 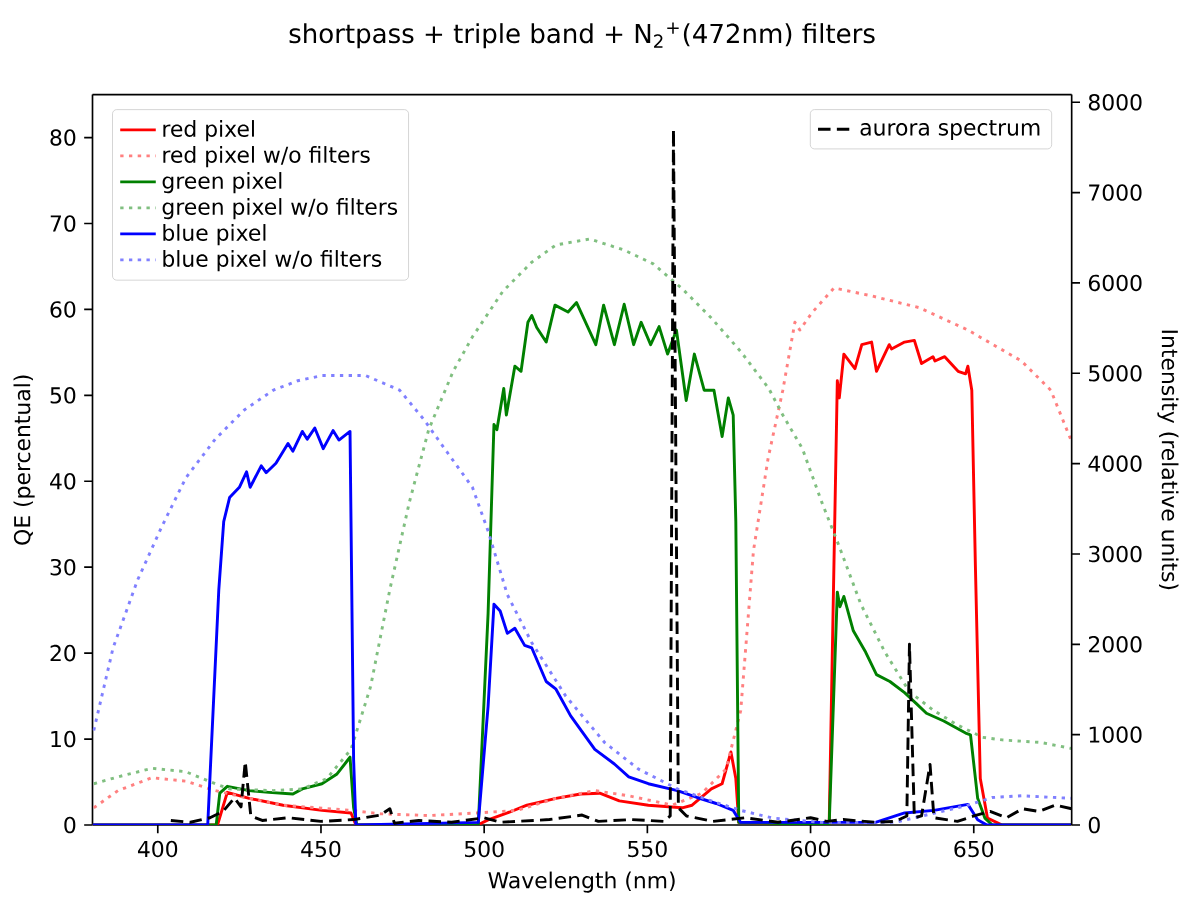 What do you see at coordinates (63, 567) in the screenshot?
I see `y-tick-label: 30` at bounding box center [63, 567].